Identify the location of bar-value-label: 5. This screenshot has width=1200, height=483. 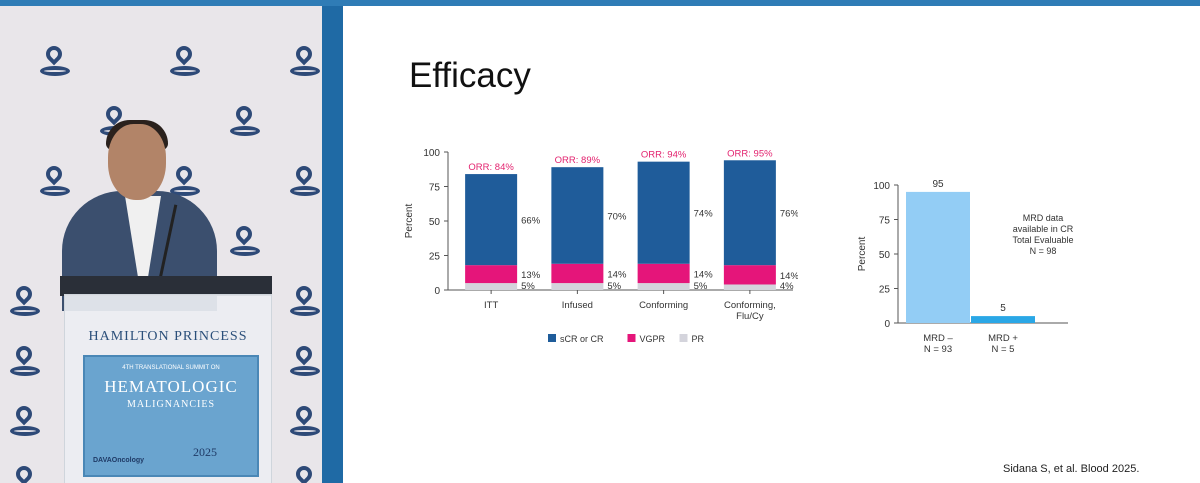
(1003, 308).